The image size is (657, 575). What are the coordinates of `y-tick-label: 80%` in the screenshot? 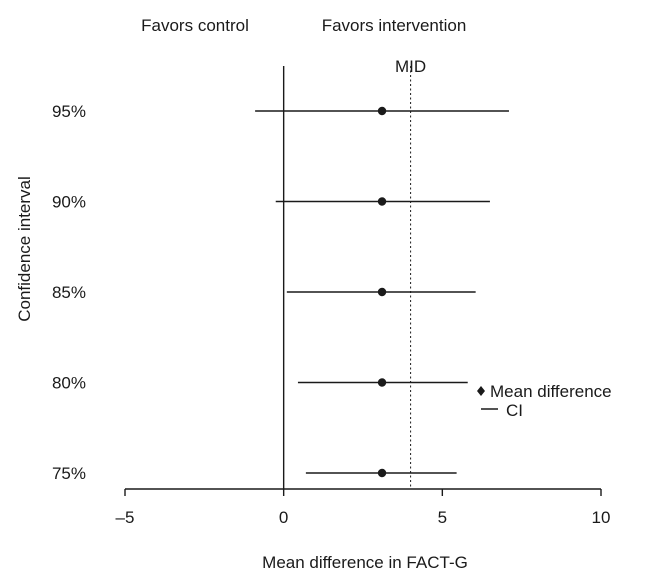 It's located at (69, 383).